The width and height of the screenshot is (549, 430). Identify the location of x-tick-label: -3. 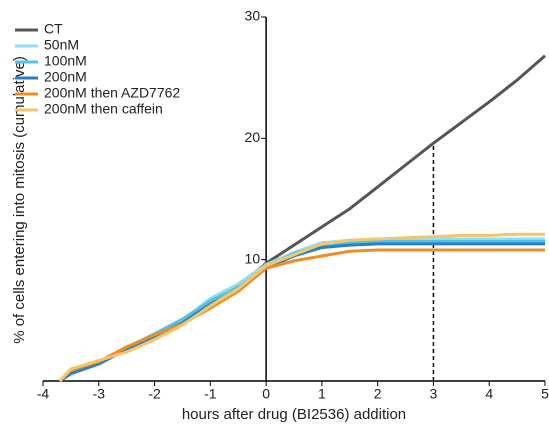
(99, 394).